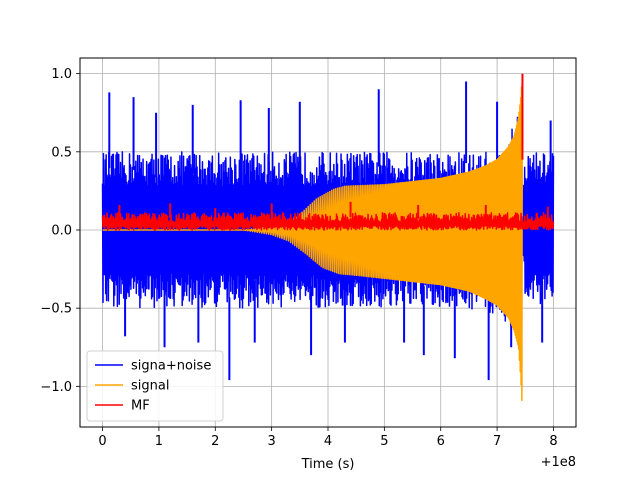 This screenshot has height=480, width=640. Describe the element at coordinates (61, 74) in the screenshot. I see `y-tick-label: 1.0` at that location.